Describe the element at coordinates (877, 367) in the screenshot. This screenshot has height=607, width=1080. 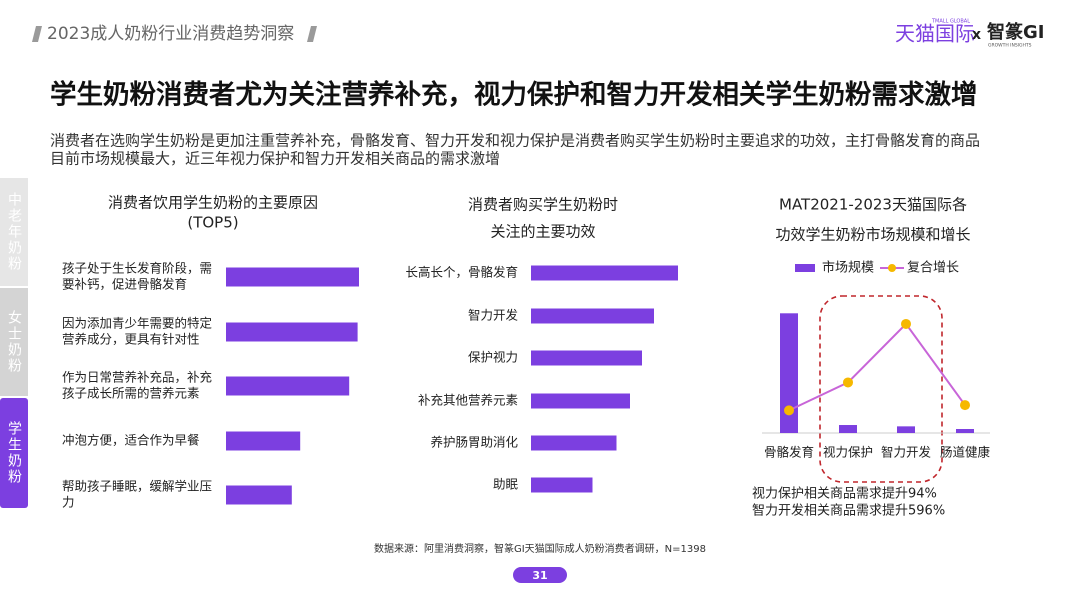
I see `line` at that location.